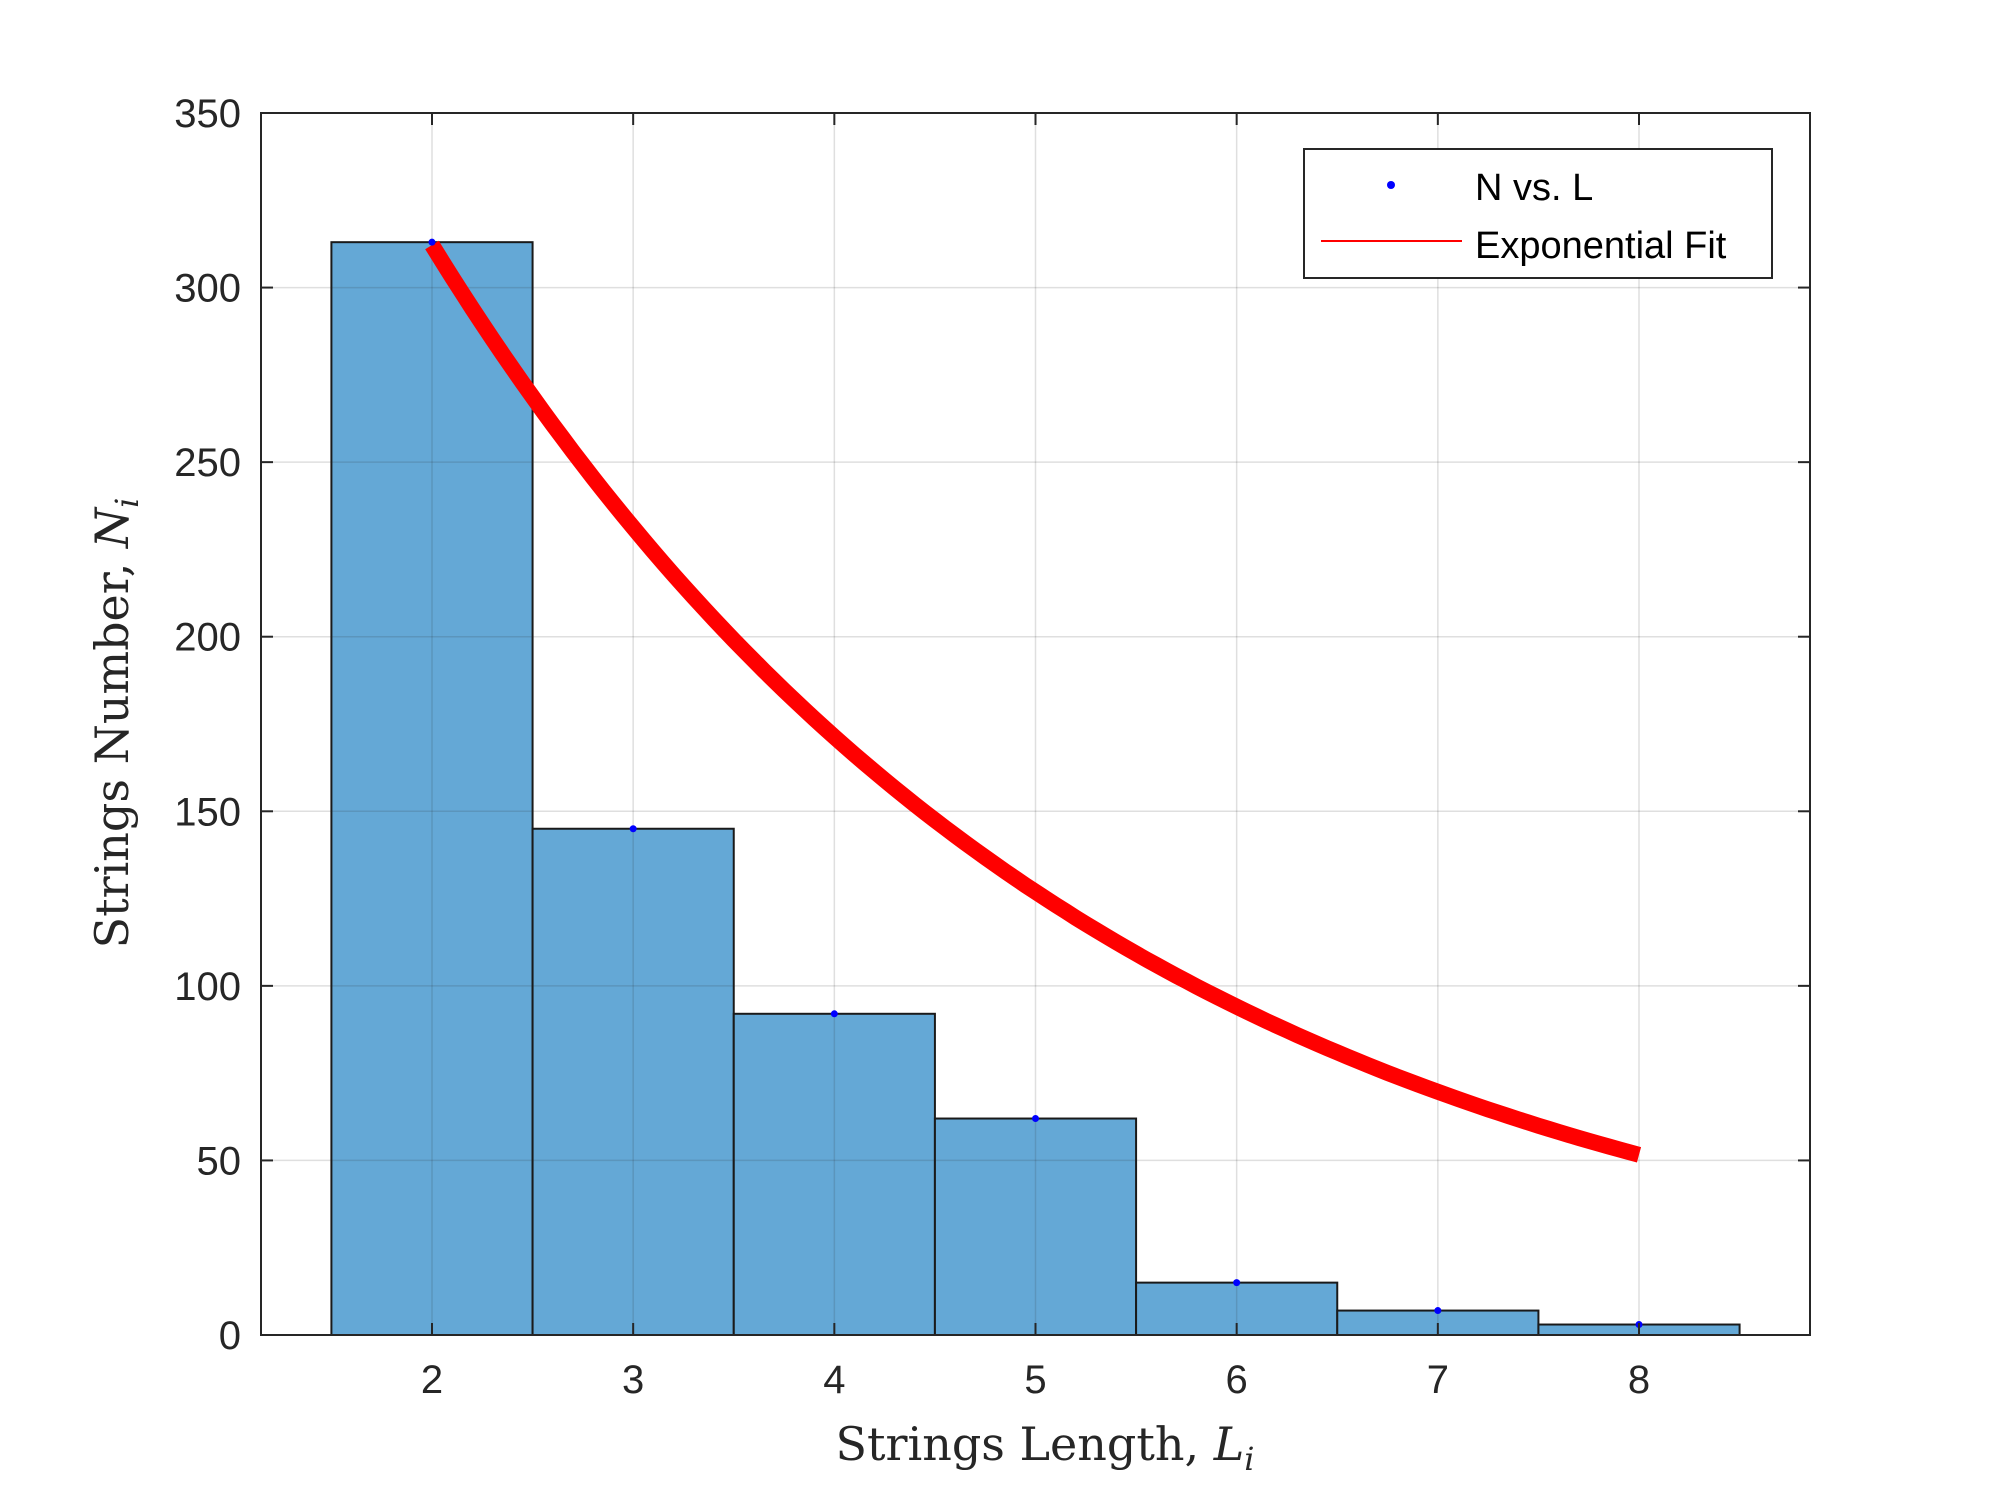 The width and height of the screenshot is (2000, 1500). What do you see at coordinates (834, 1380) in the screenshot?
I see `x-tick-label-4: 4` at bounding box center [834, 1380].